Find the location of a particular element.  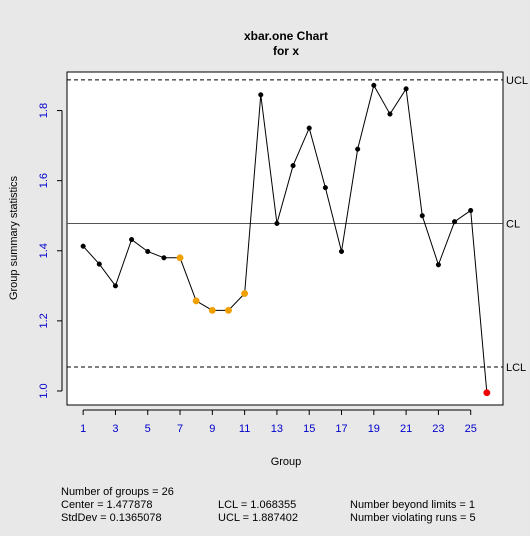

y-tick-label: 1.4 is located at coordinates (44, 250).